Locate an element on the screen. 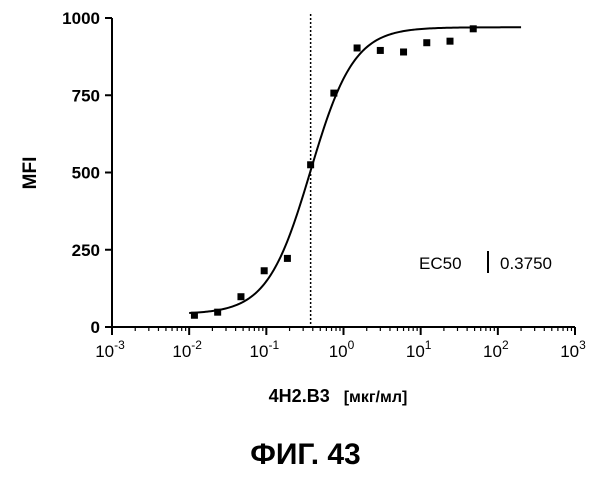  x-tick-label: 10⁻³ is located at coordinates (110, 349).